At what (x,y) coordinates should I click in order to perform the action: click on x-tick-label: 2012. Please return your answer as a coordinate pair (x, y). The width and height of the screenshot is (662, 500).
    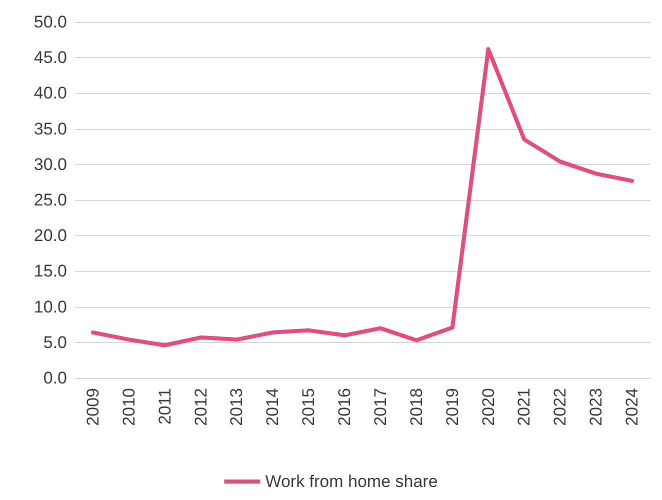
    Looking at the image, I should click on (200, 407).